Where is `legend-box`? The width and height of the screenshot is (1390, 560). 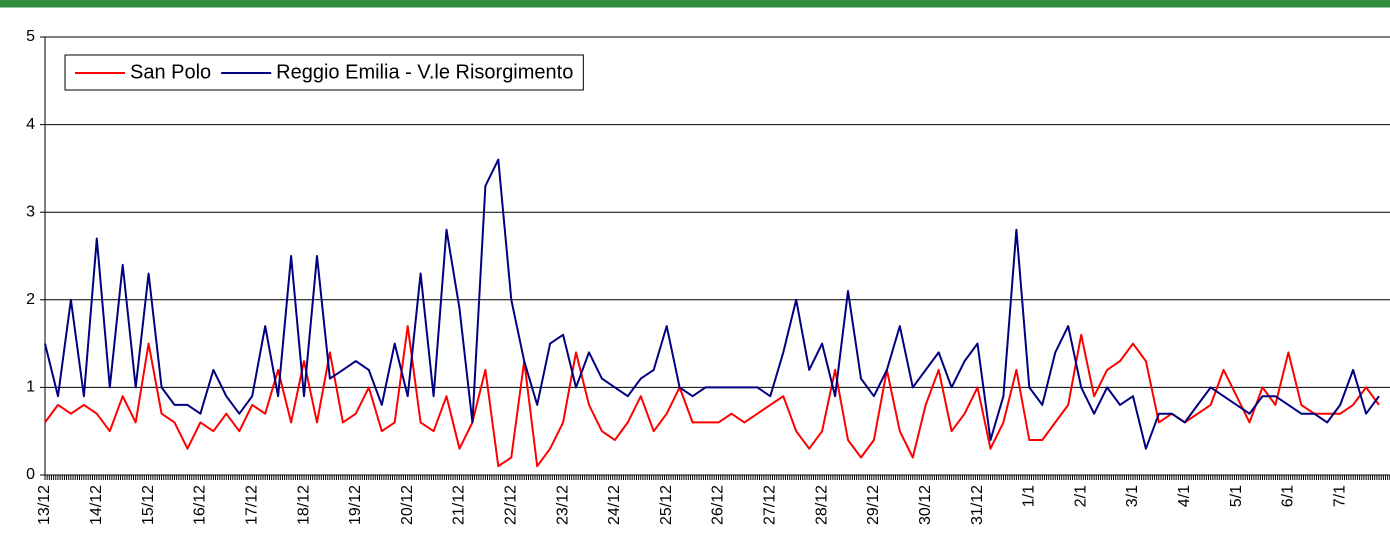 legend-box is located at coordinates (324, 72).